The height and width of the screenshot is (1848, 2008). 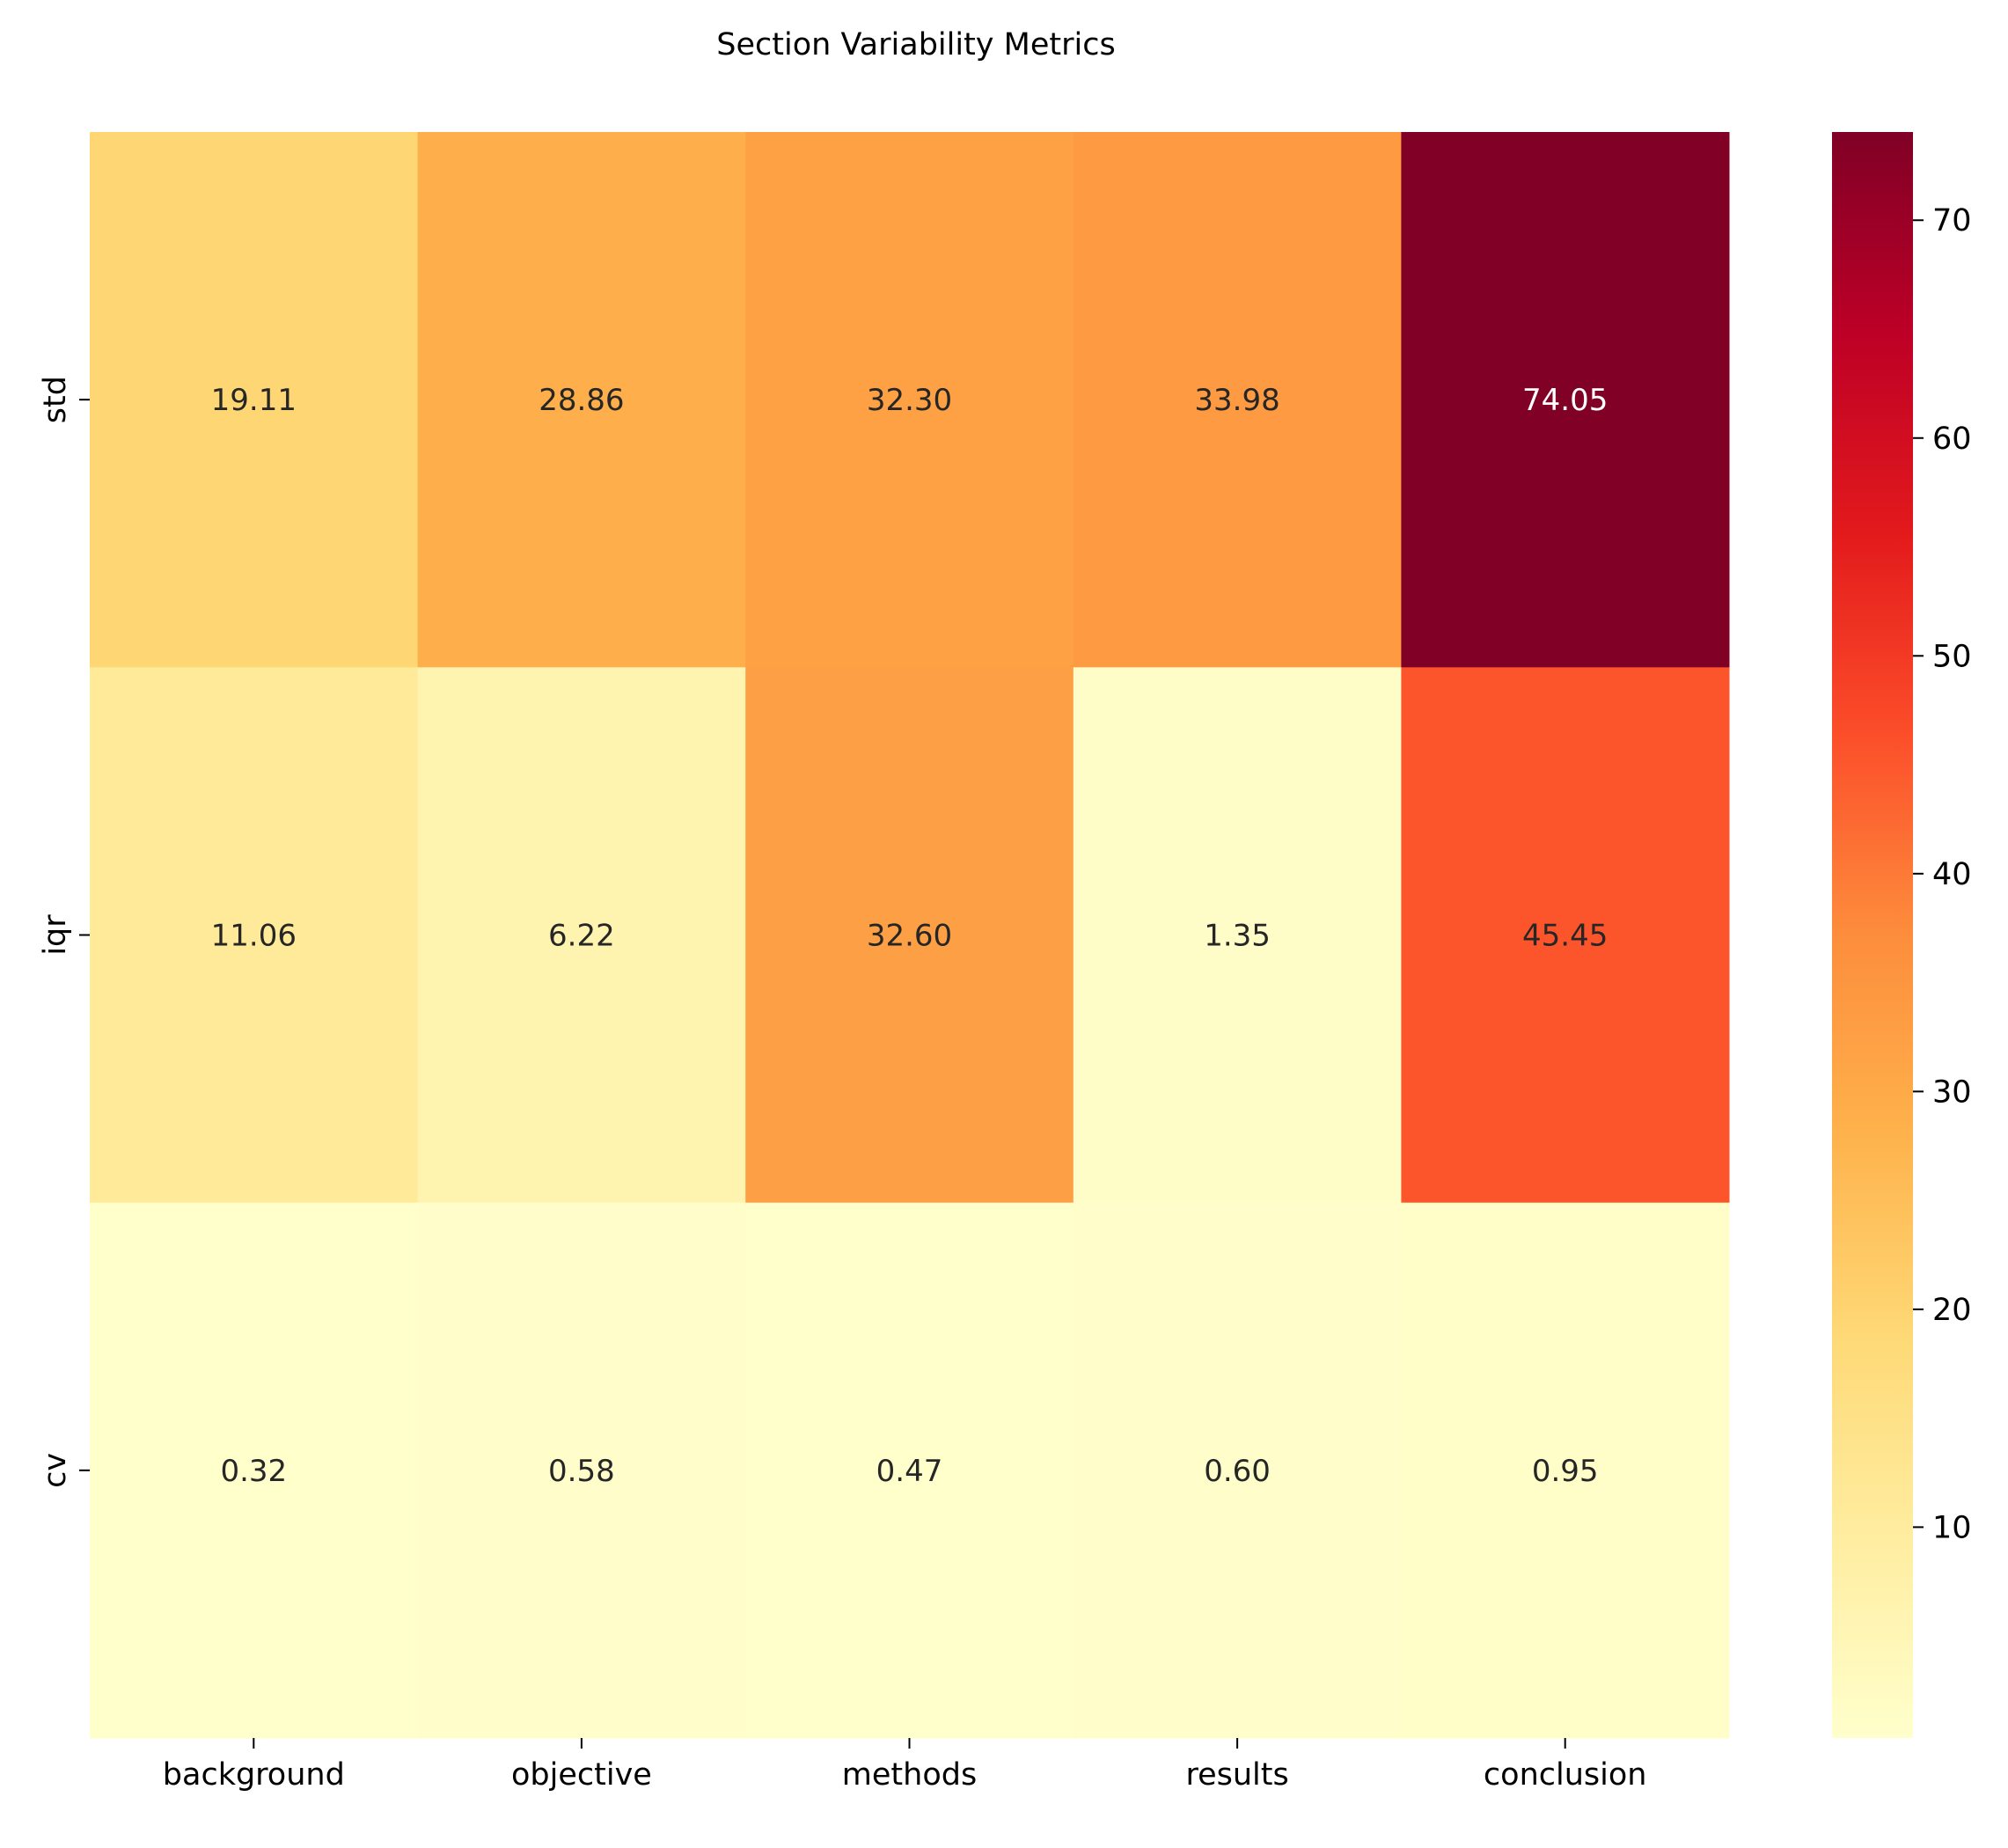 I want to click on cell-value-label: 32.30, so click(x=909, y=401).